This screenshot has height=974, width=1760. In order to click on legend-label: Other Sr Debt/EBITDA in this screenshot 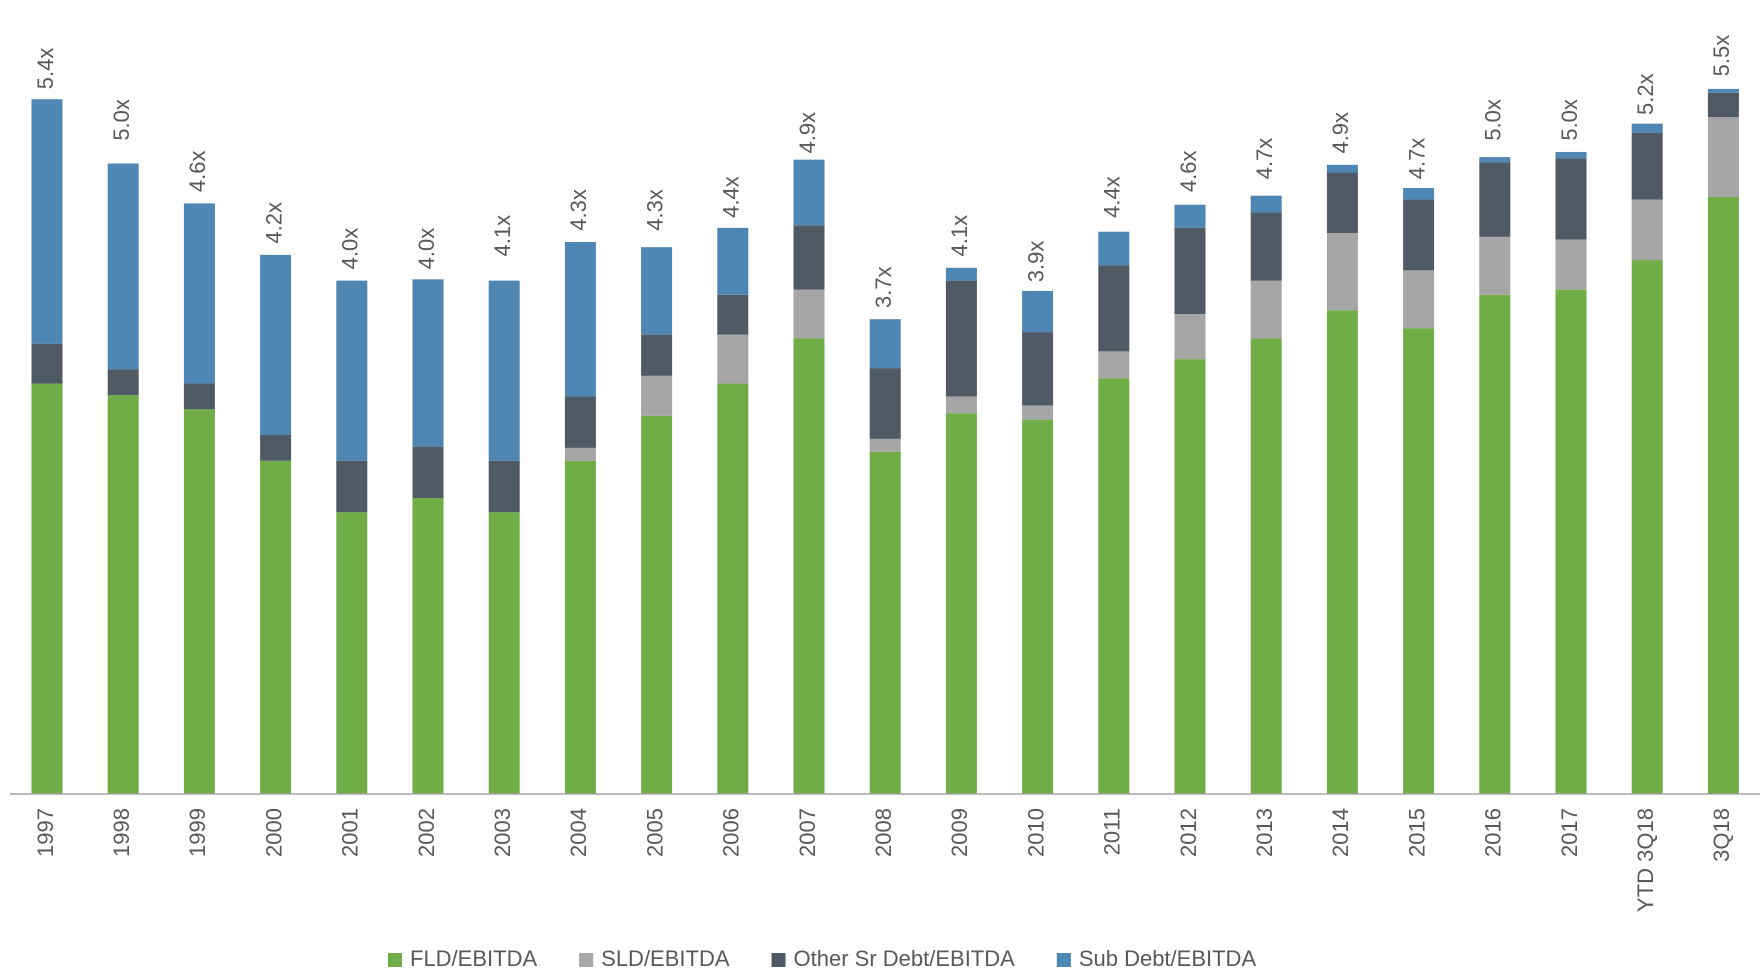, I will do `click(905, 958)`.